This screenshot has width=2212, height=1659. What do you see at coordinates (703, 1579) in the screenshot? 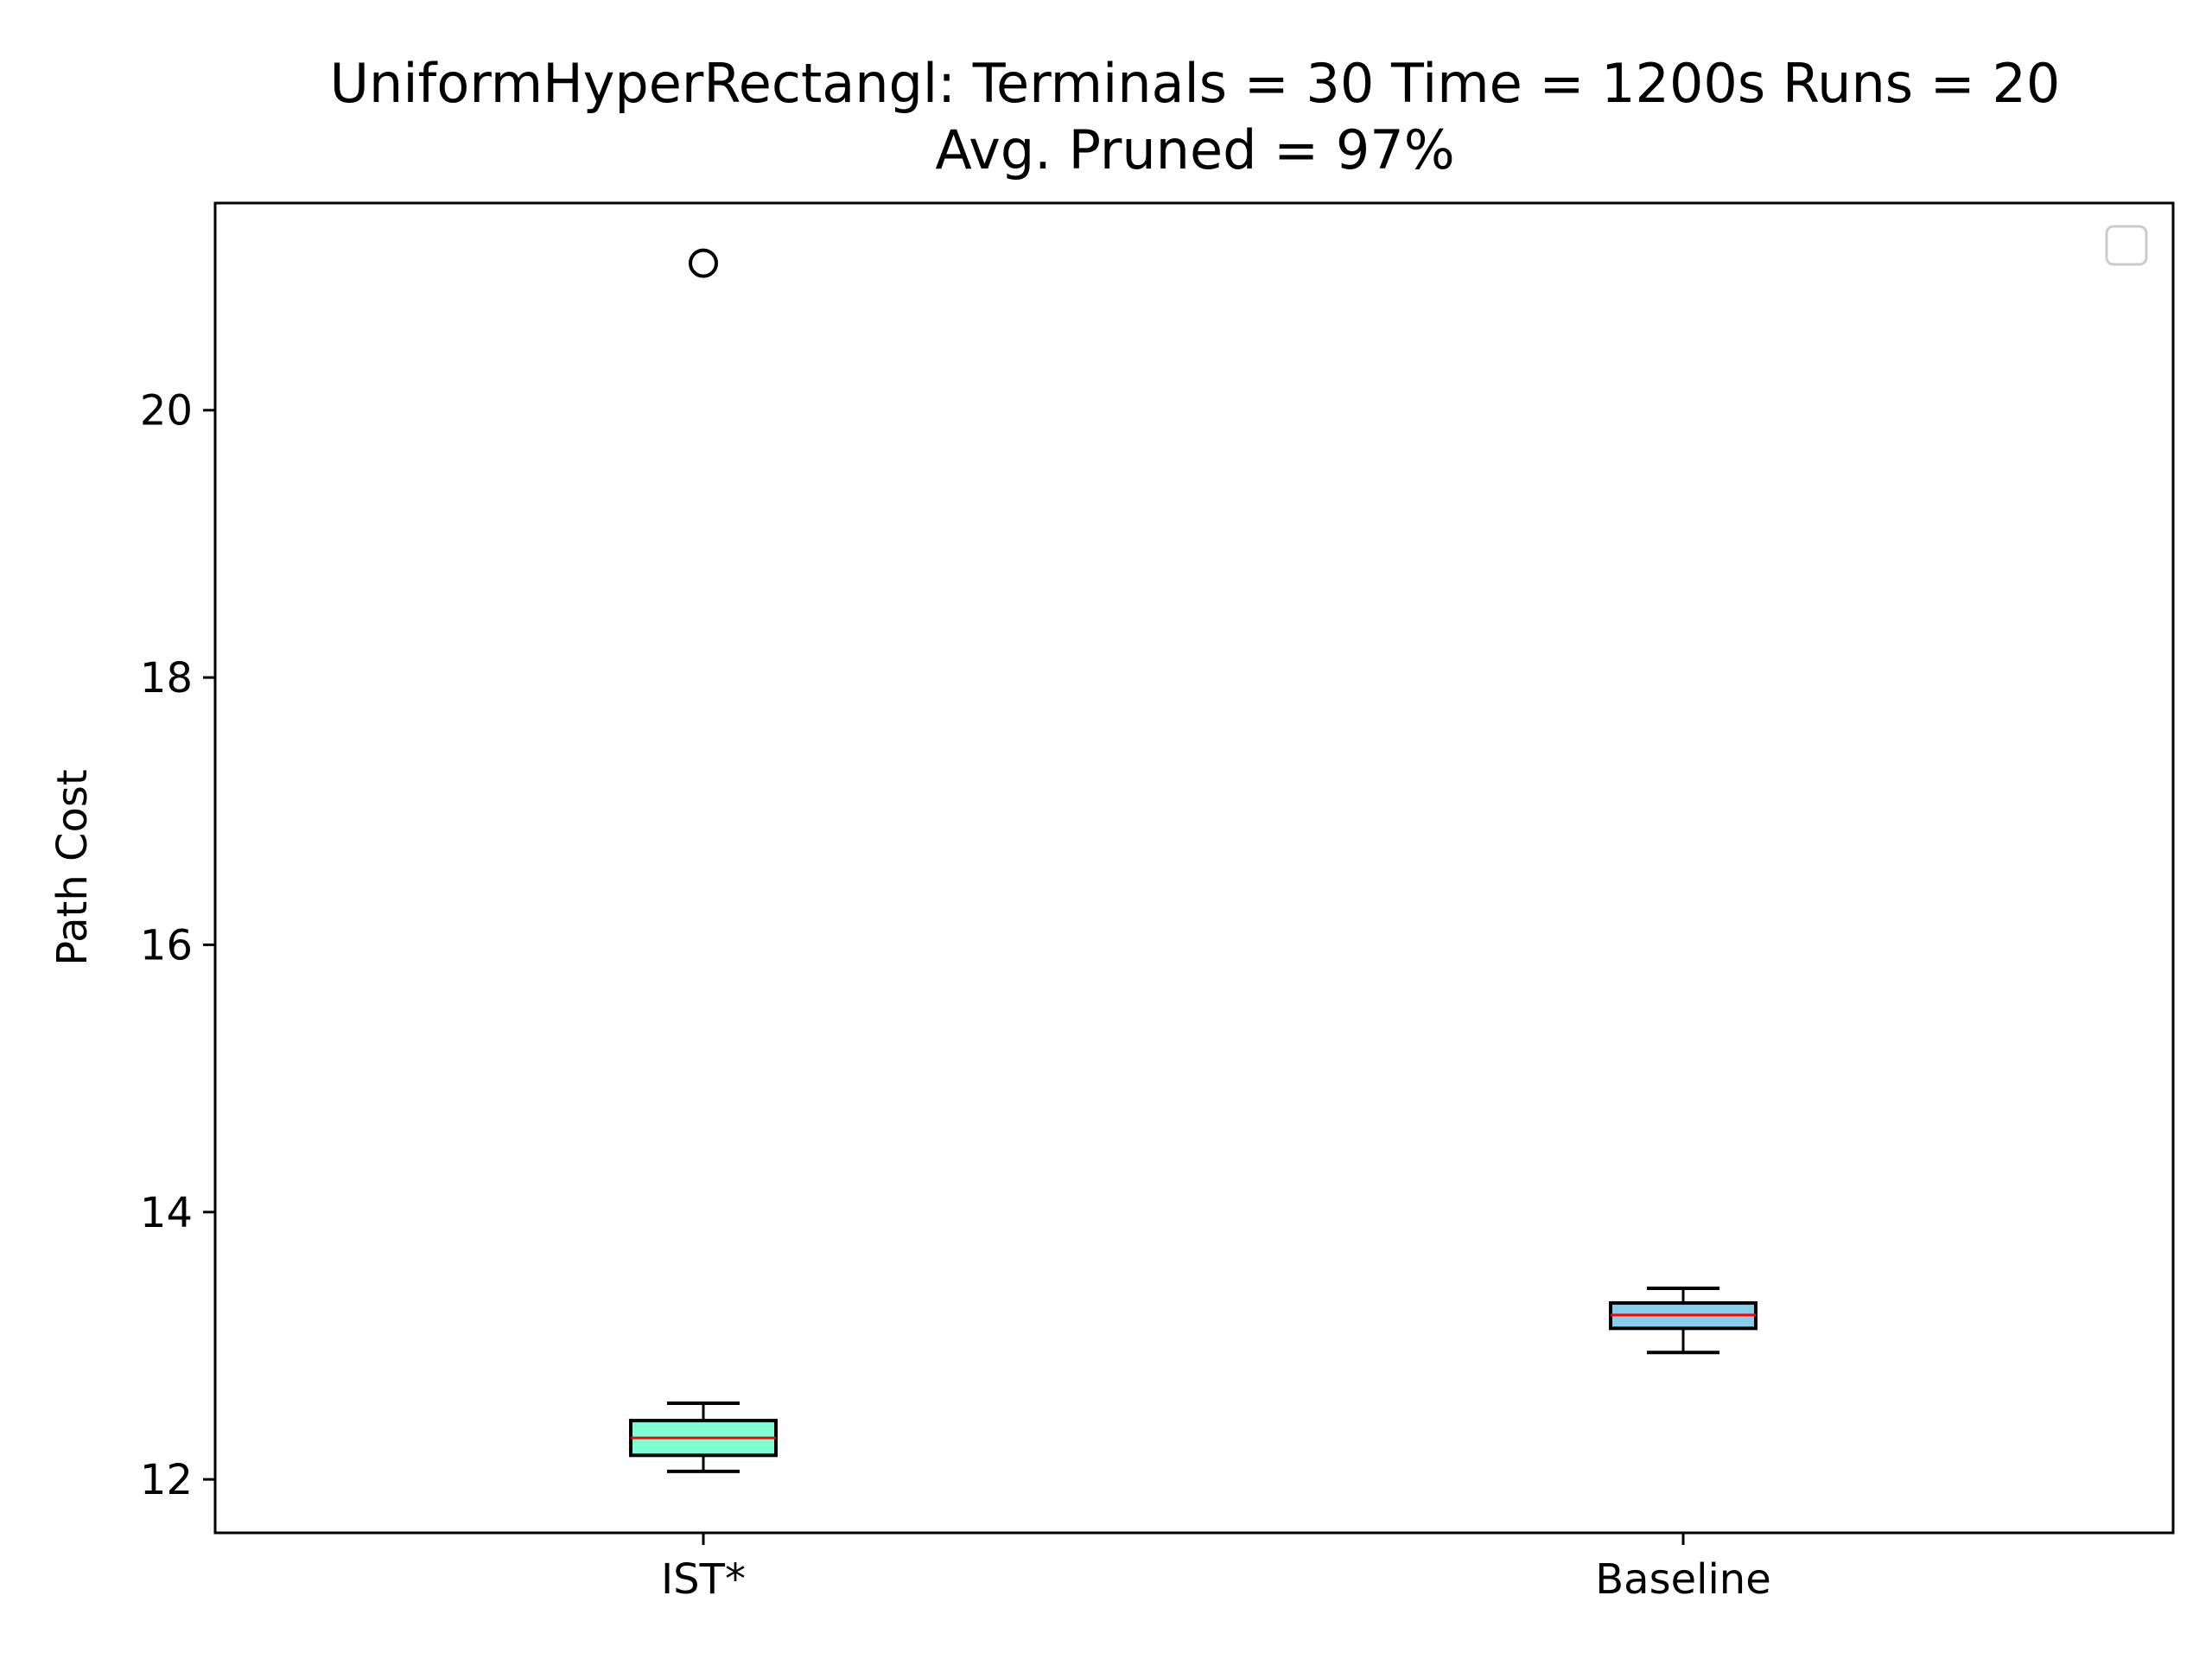
I see `x-tick-label: IST*` at bounding box center [703, 1579].